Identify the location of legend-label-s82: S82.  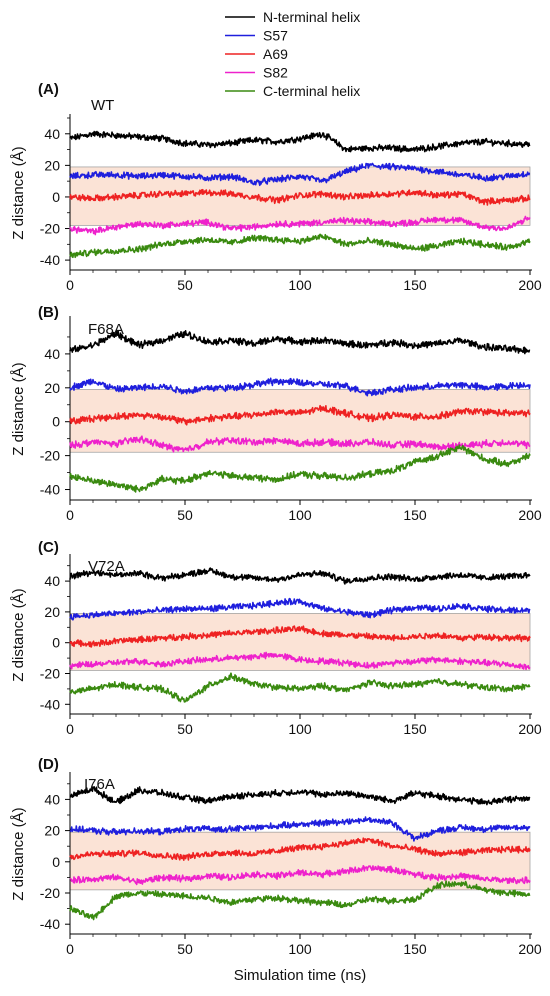
(275, 73).